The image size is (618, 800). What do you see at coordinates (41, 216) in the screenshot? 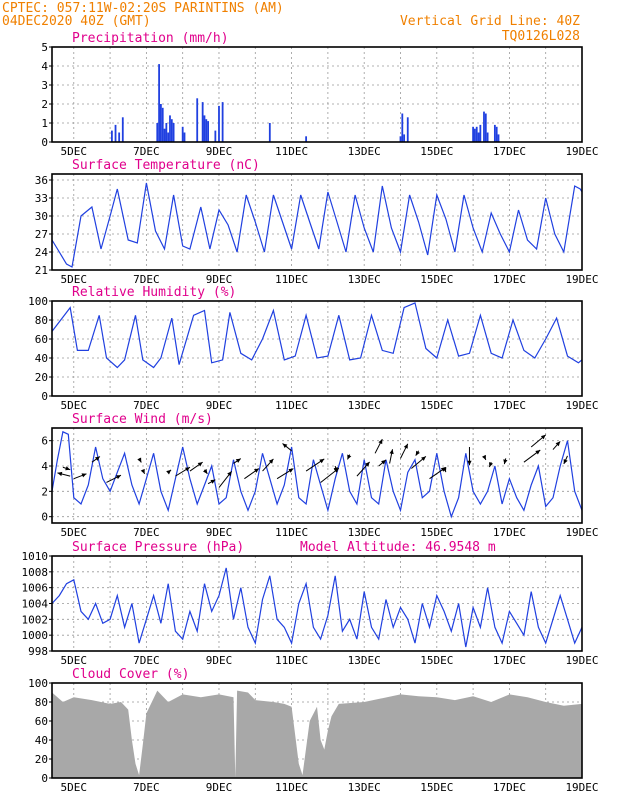
I see `y-tick-label: 30` at bounding box center [41, 216].